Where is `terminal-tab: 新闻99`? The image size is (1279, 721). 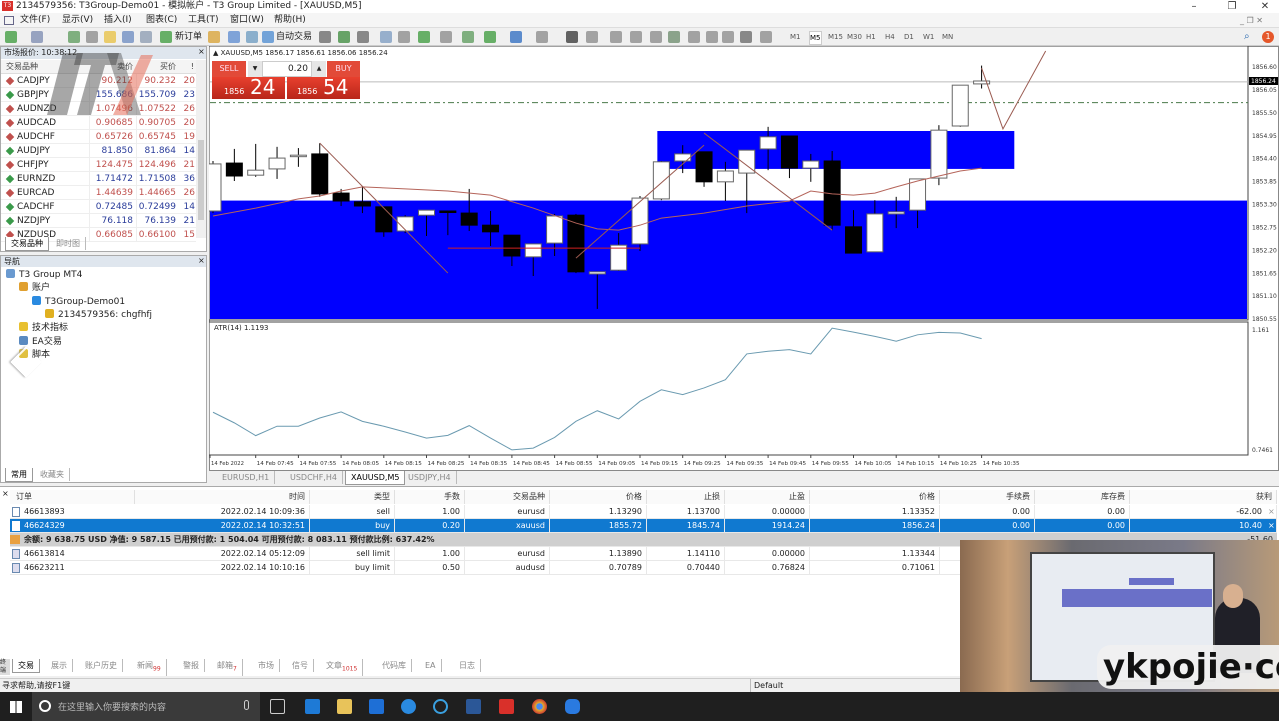 terminal-tab: 新闻99 is located at coordinates (149, 667).